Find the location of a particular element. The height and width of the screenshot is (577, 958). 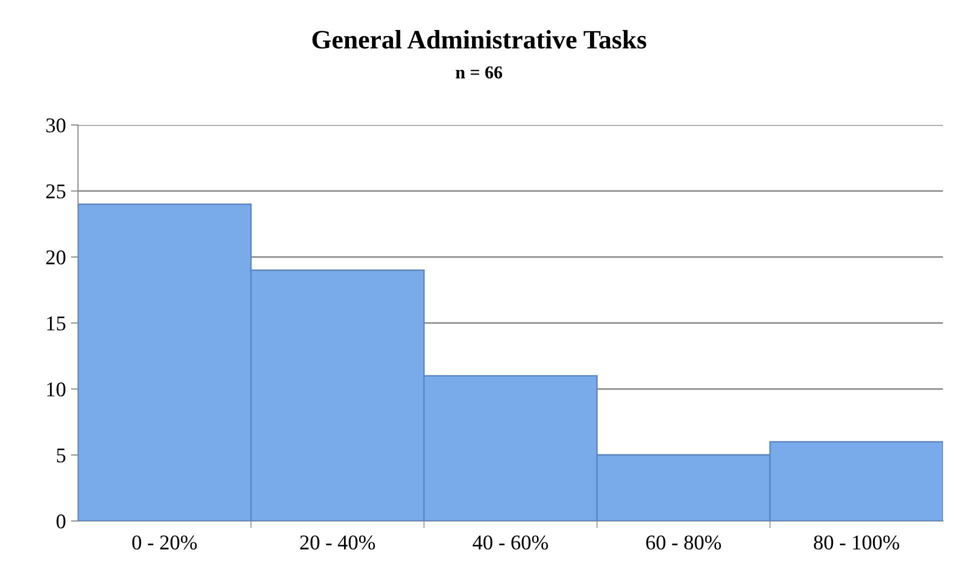

y-tick-label: 30 is located at coordinates (56, 125).